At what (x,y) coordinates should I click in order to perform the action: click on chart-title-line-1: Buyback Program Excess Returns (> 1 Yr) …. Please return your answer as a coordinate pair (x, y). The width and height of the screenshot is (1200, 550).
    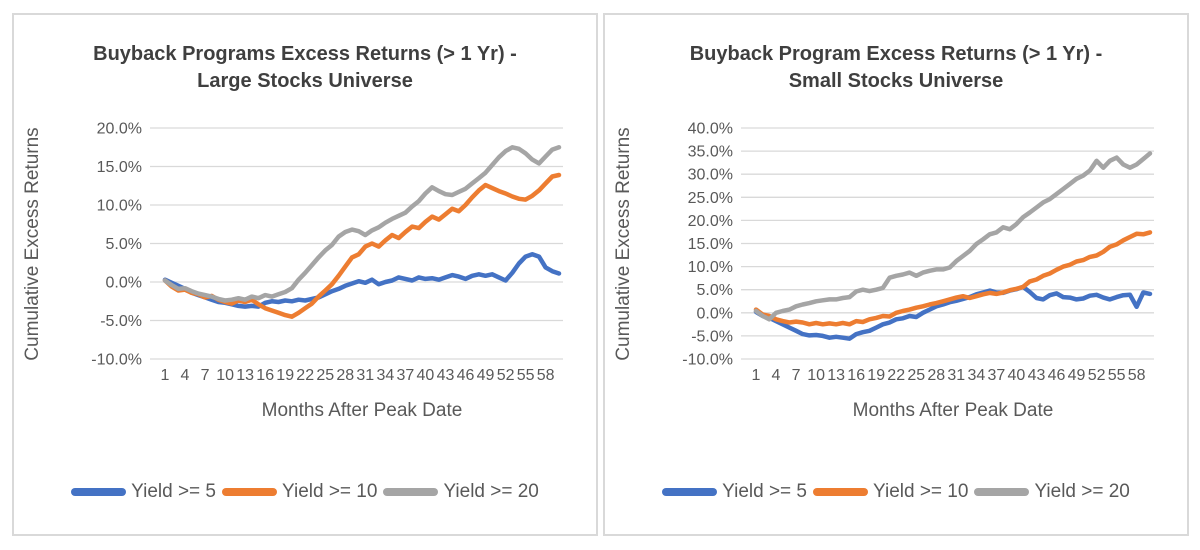
    Looking at the image, I should click on (896, 54).